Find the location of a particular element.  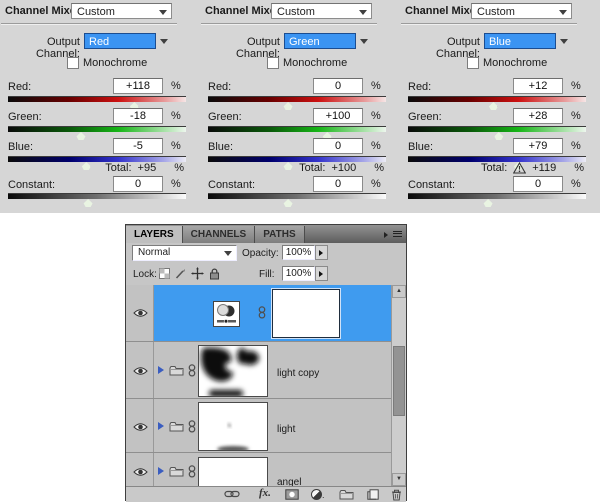

green-value-field: +100 is located at coordinates (338, 116).